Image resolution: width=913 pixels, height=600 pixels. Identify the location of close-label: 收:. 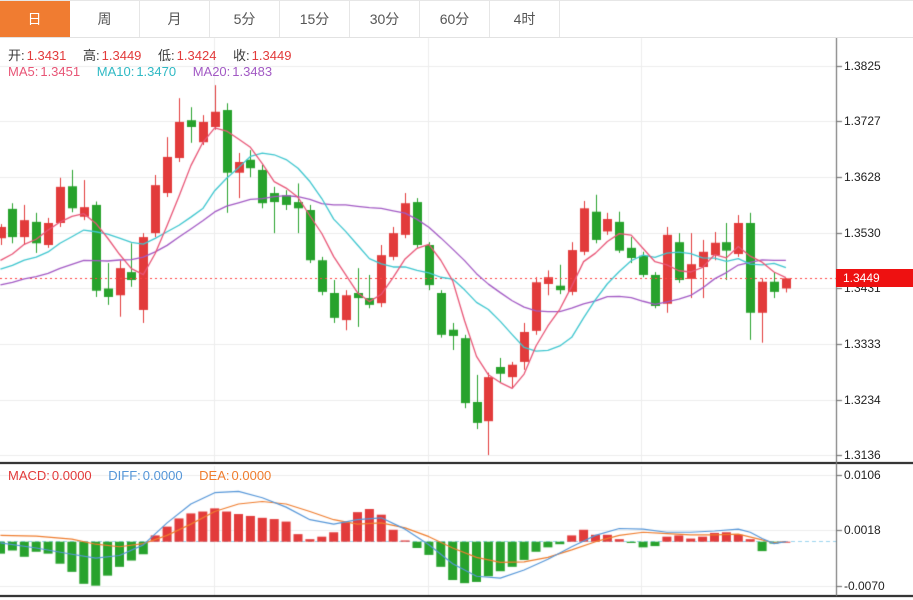
(241, 55).